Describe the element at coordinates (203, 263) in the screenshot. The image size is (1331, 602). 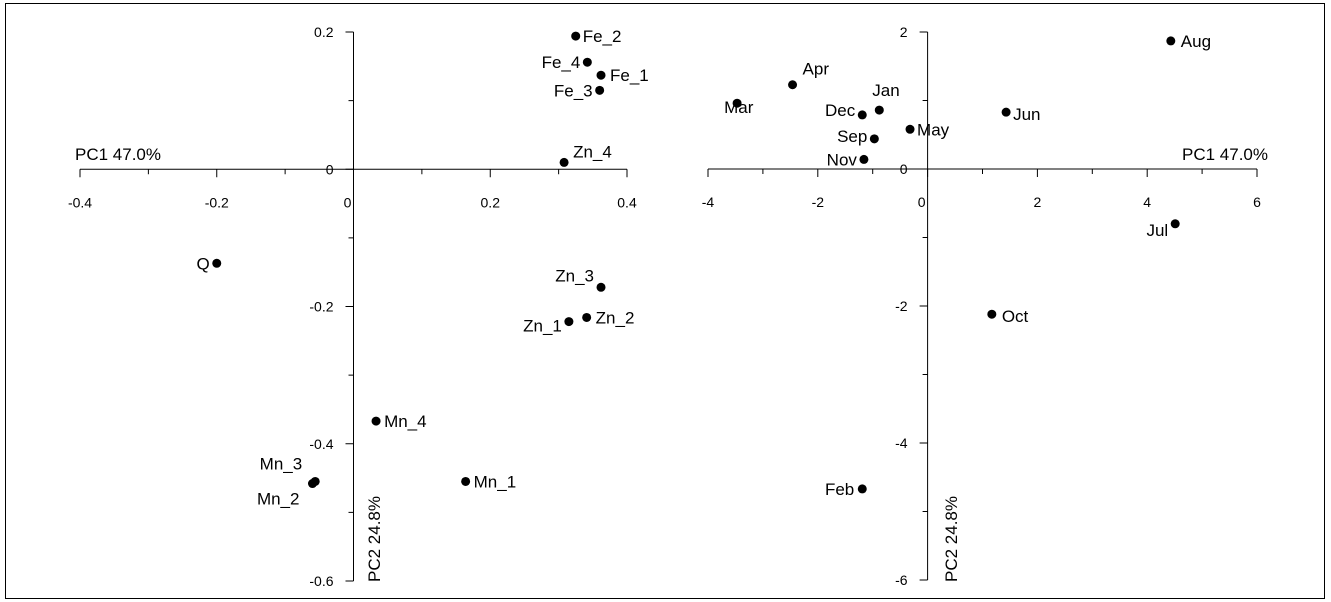
I see `data-point-label: Q` at that location.